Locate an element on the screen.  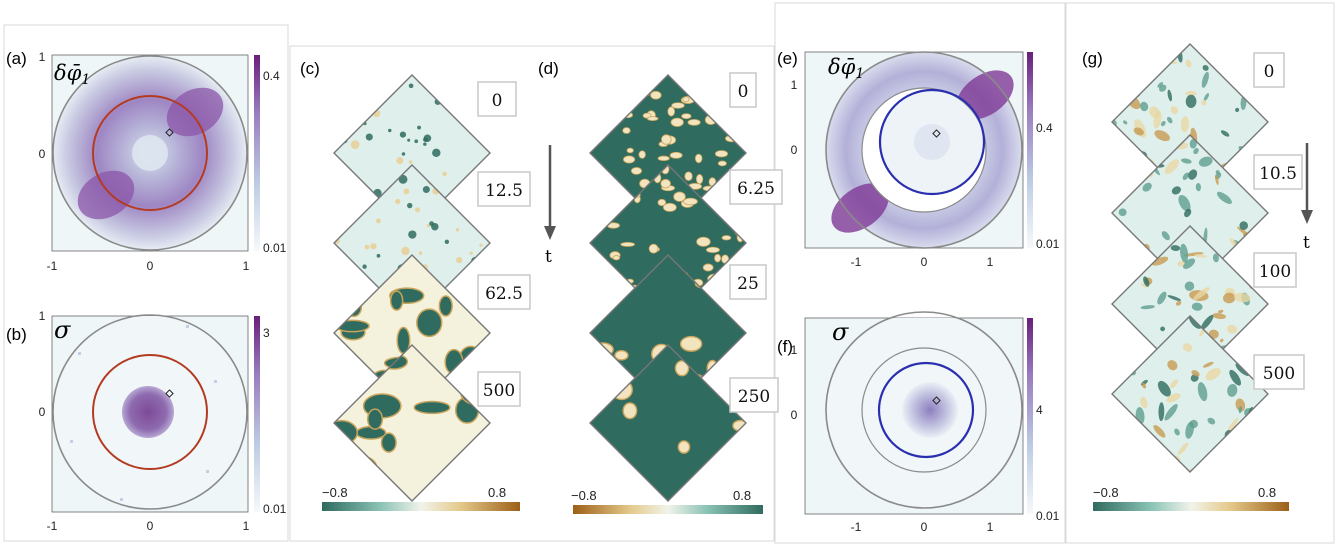
colorbar-g is located at coordinates (1191, 506).